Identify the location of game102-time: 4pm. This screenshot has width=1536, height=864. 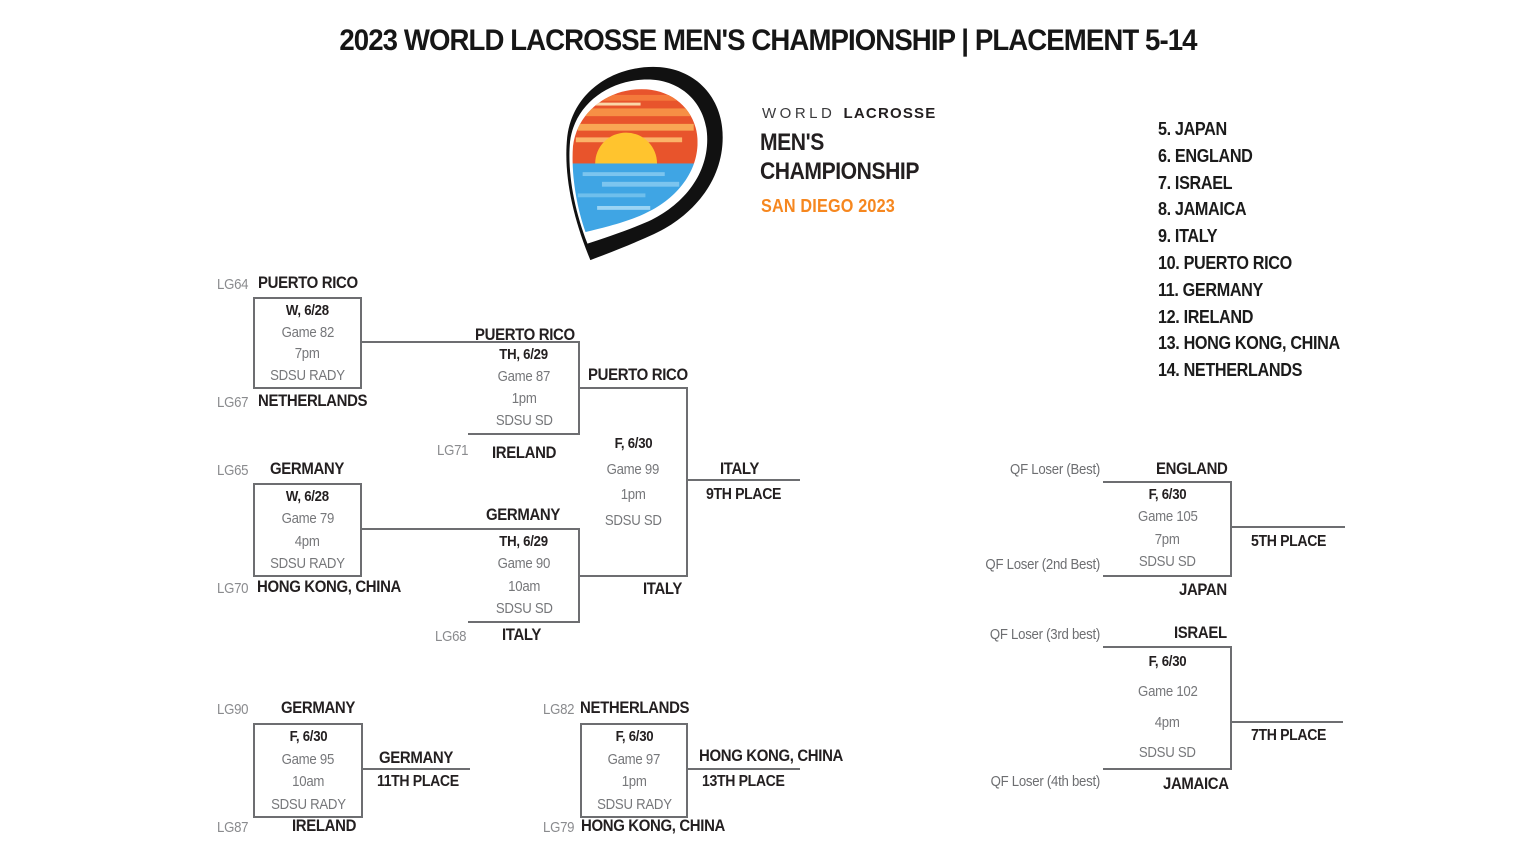
(1167, 722).